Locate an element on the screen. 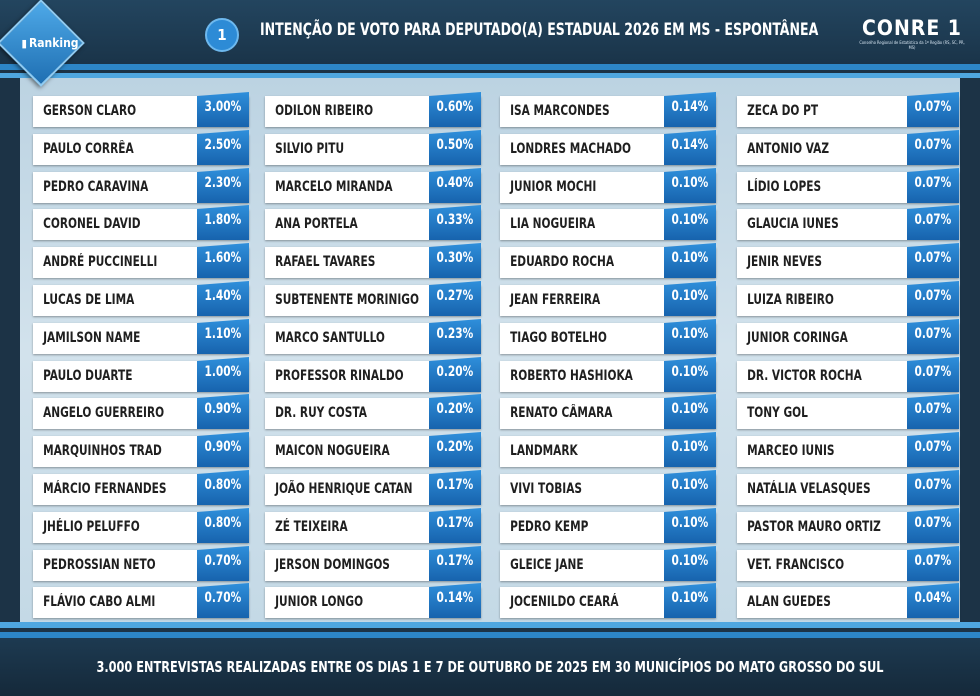  header-stripe-light is located at coordinates (490, 75).